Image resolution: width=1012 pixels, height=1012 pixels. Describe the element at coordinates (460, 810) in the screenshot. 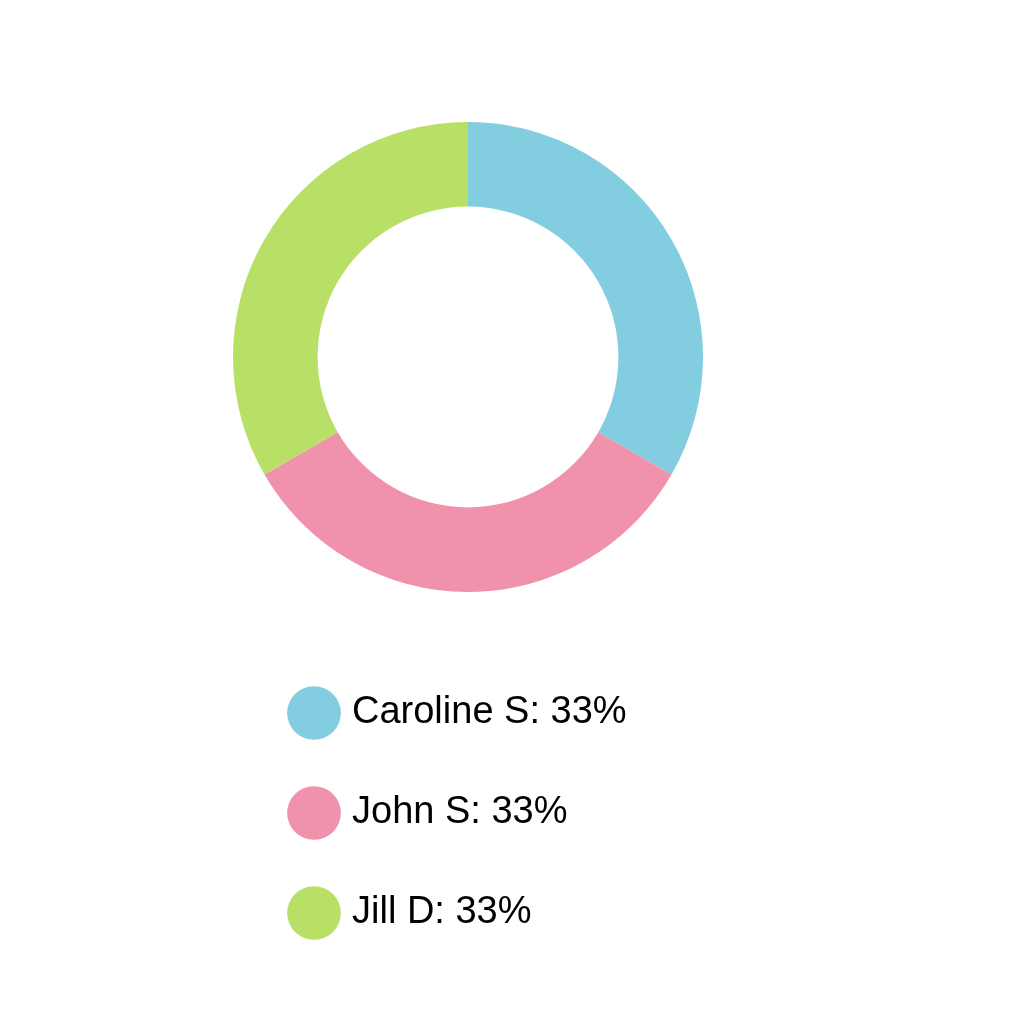

I see `legend-label: John S: 33%` at that location.